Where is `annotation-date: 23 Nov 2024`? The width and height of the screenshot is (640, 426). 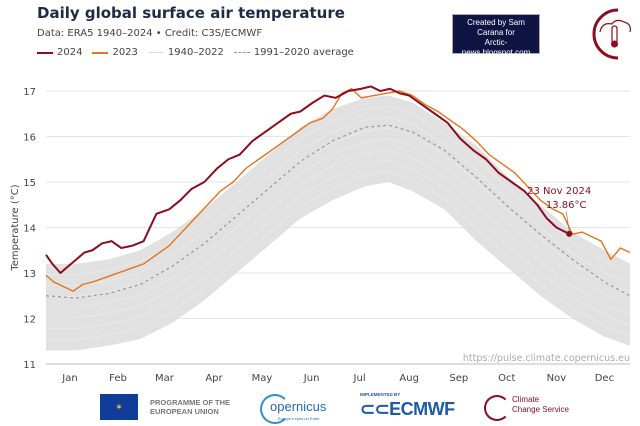
annotation-date: 23 Nov 2024 is located at coordinates (559, 191).